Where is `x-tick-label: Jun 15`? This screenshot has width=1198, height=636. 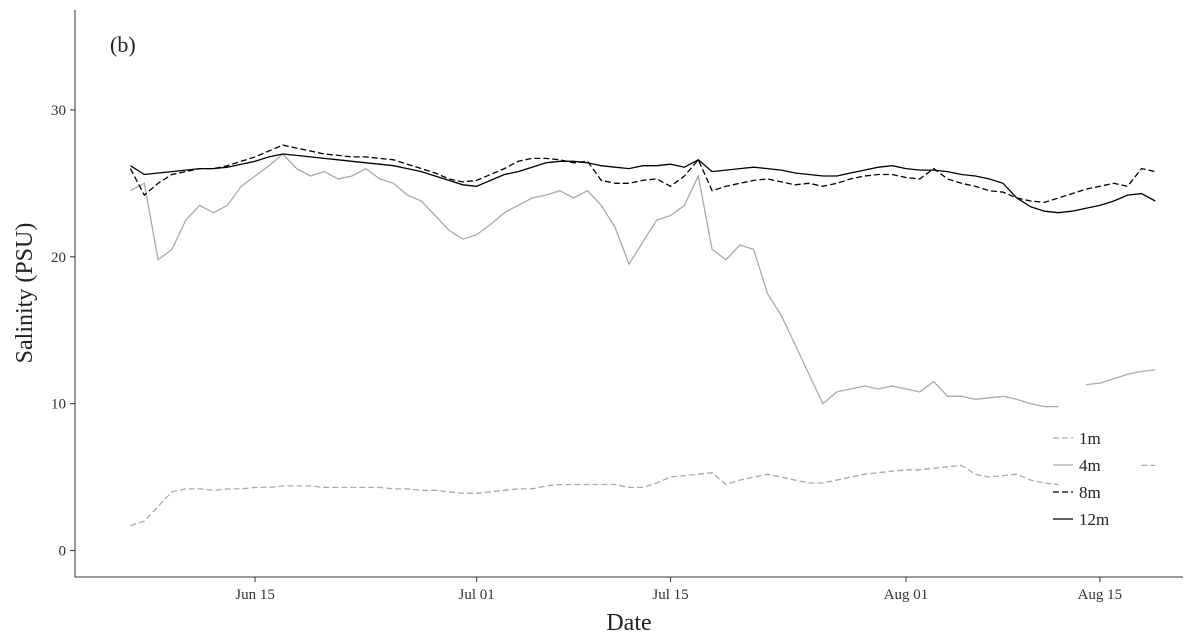 x-tick-label: Jun 15 is located at coordinates (255, 595).